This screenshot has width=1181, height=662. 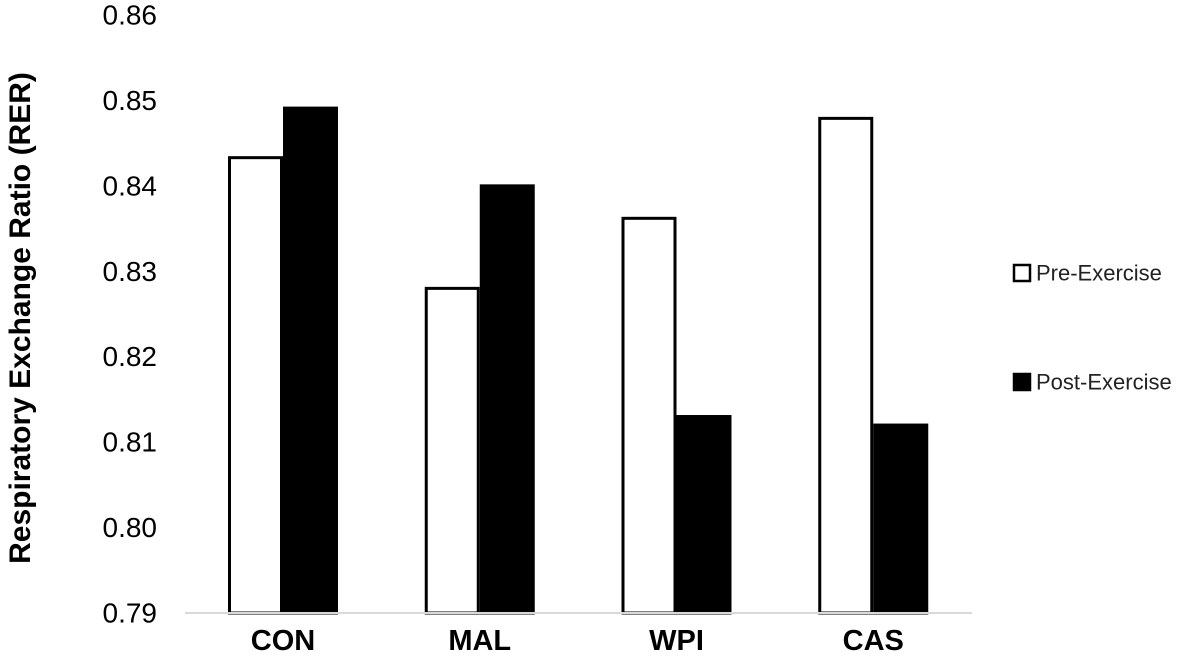 What do you see at coordinates (130, 314) in the screenshot?
I see `y-axis-ticks: 0.79 0.80 0.81 0.82 0.83 0.84 0.85 0.86` at bounding box center [130, 314].